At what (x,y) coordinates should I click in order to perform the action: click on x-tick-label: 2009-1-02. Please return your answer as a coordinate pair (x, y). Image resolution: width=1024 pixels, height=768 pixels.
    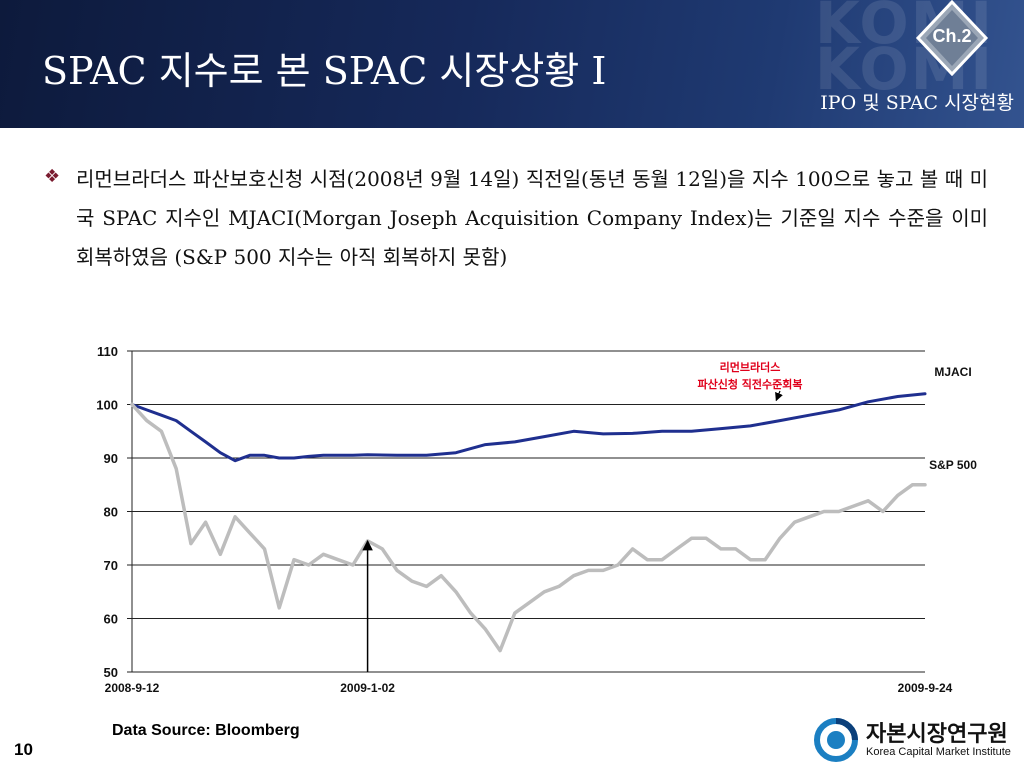
    Looking at the image, I should click on (367, 688).